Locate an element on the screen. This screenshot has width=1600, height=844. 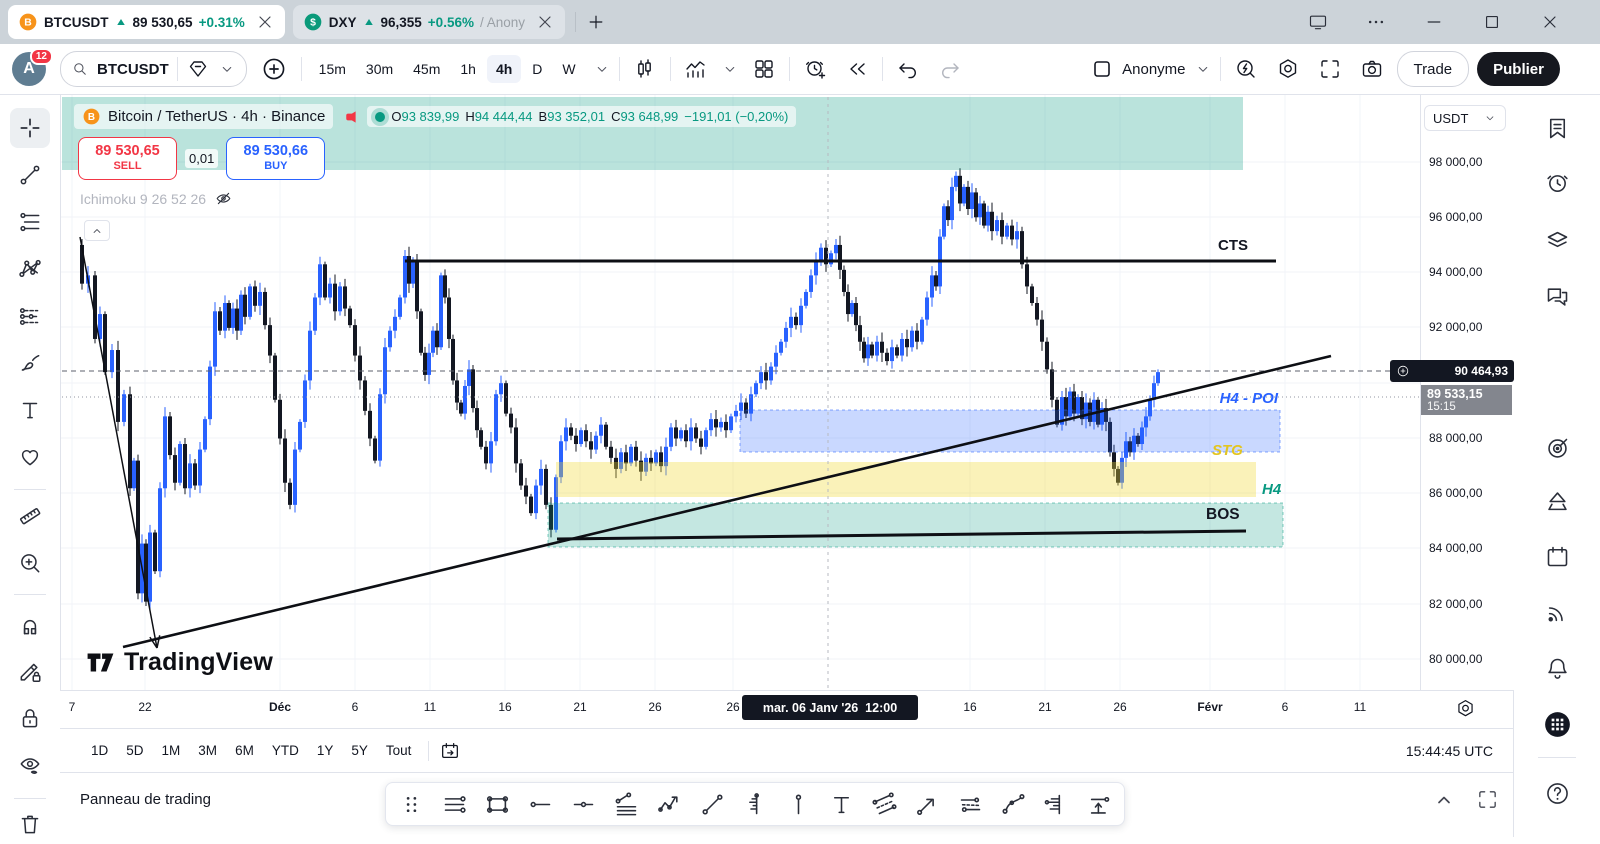
label-h4: H4 is located at coordinates (1272, 489).